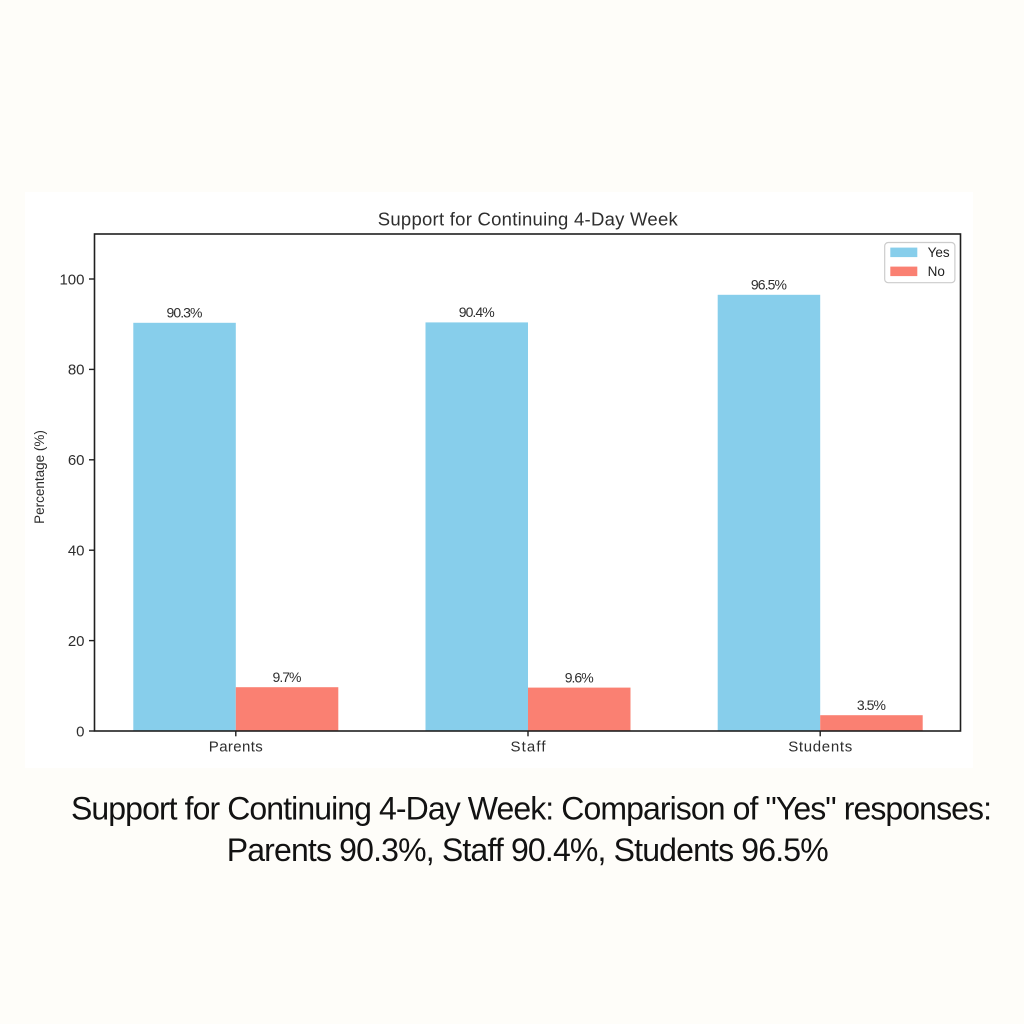 The image size is (1024, 1024). Describe the element at coordinates (529, 747) in the screenshot. I see `svg-text: Staff` at that location.